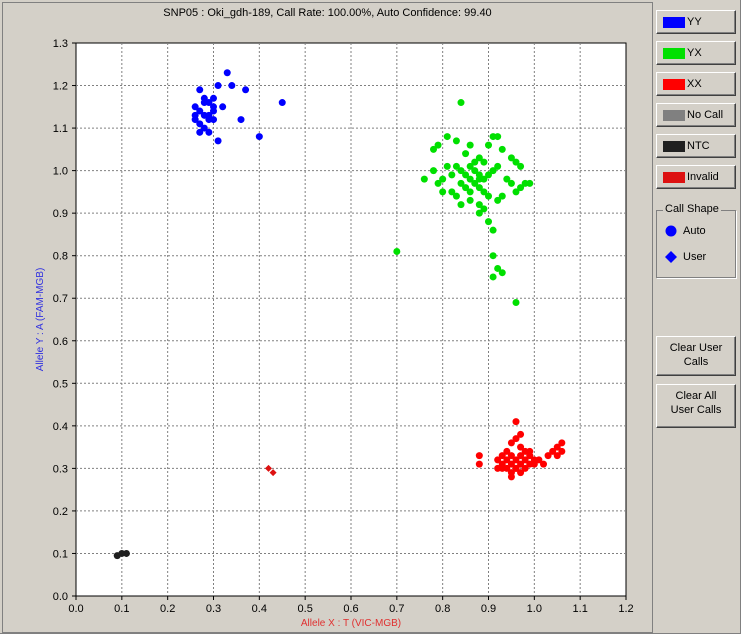 The width and height of the screenshot is (743, 637). Describe the element at coordinates (696, 84) in the screenshot. I see `legend-button-xx: XX` at that location.